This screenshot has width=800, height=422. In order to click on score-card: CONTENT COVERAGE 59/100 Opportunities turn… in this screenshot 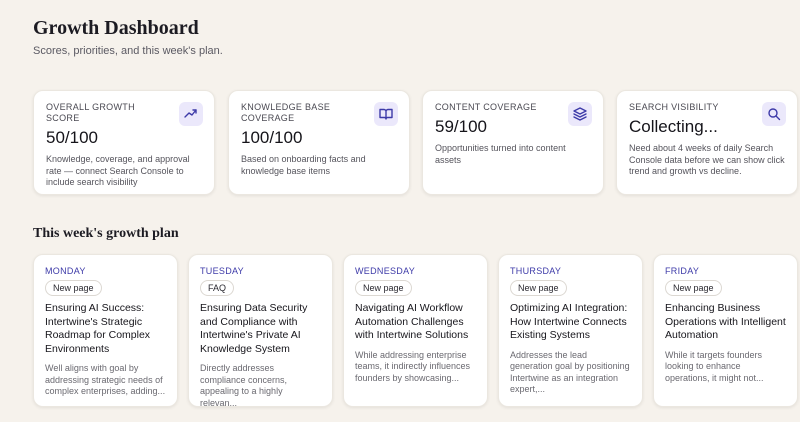, I will do `click(513, 142)`.